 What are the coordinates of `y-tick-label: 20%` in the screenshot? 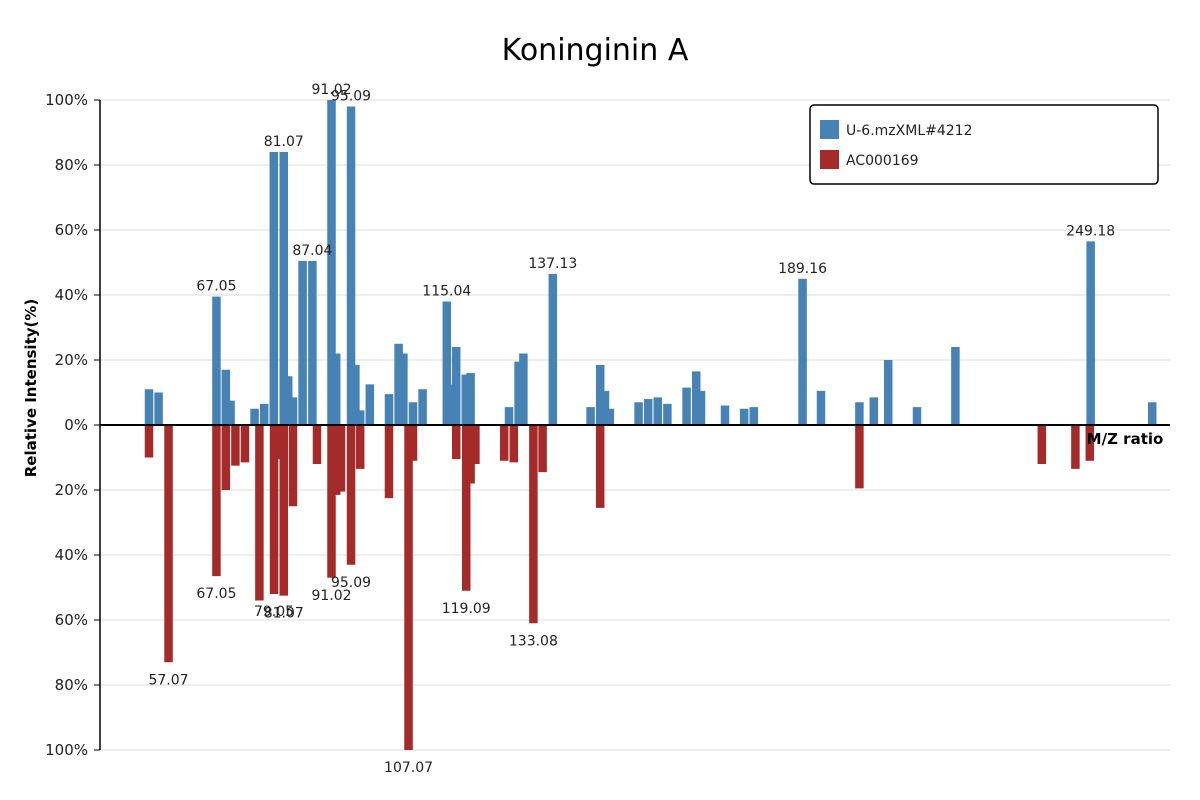 It's located at (71, 360).